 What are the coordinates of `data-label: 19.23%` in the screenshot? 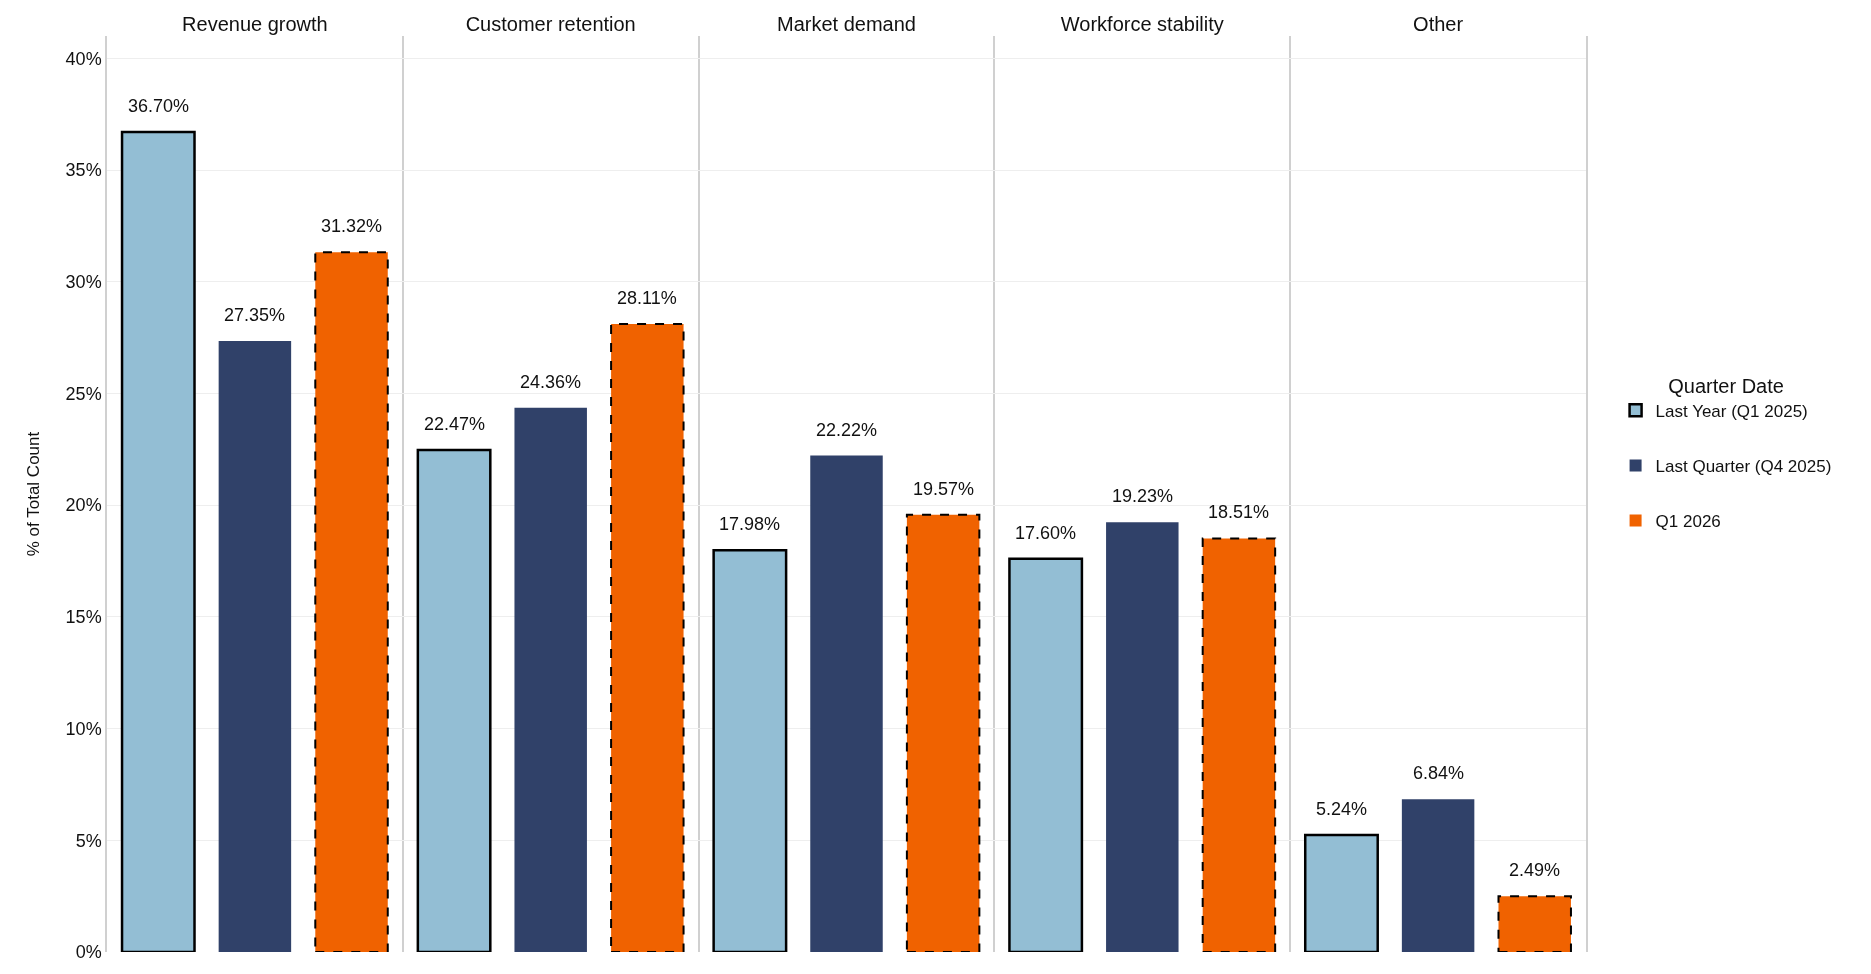 It's located at (1143, 496).